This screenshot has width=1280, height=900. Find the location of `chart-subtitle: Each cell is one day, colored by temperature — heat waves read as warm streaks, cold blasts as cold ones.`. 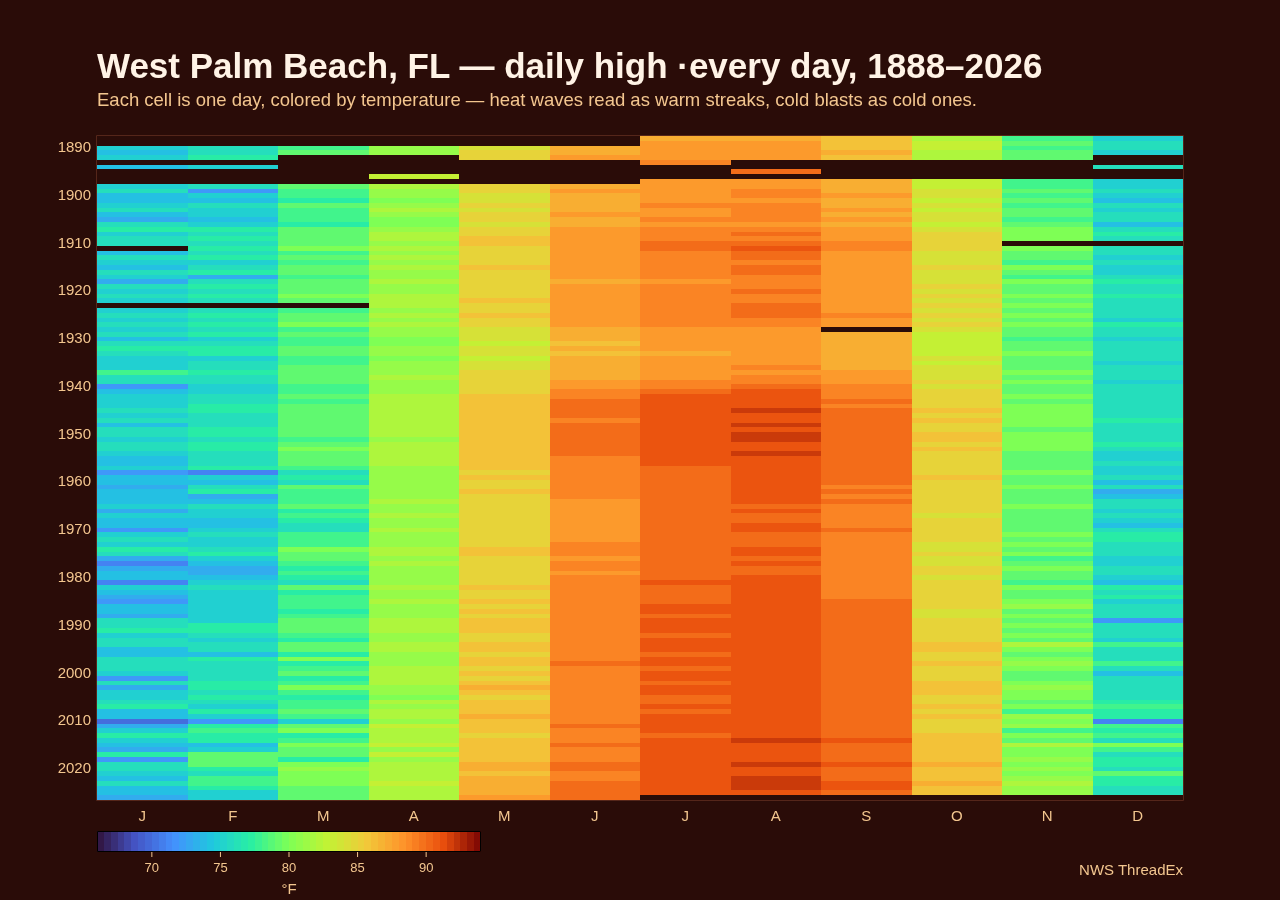

chart-subtitle: Each cell is one day, colored by temperature — heat waves read as warm streaks, cold blasts as cold ones. is located at coordinates (537, 99).